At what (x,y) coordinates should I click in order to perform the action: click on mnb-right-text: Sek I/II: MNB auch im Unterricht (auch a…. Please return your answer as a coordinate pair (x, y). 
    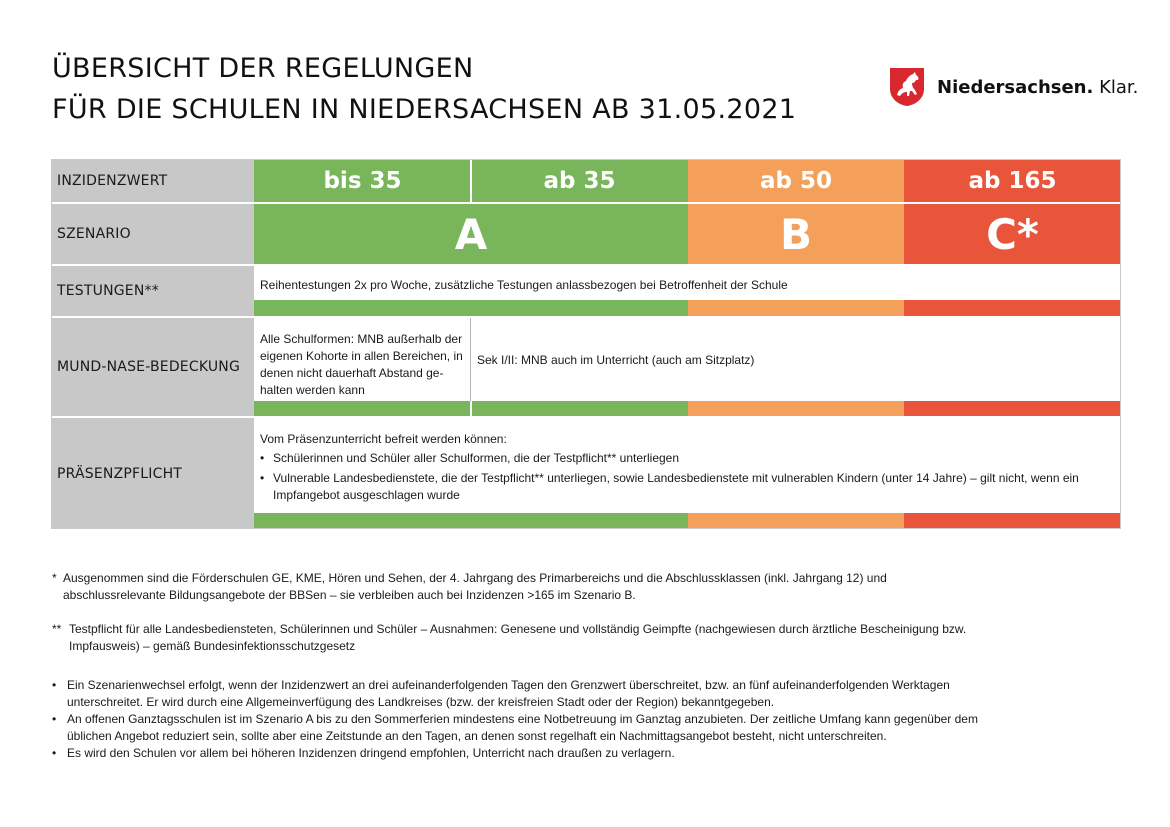
    Looking at the image, I should click on (796, 359).